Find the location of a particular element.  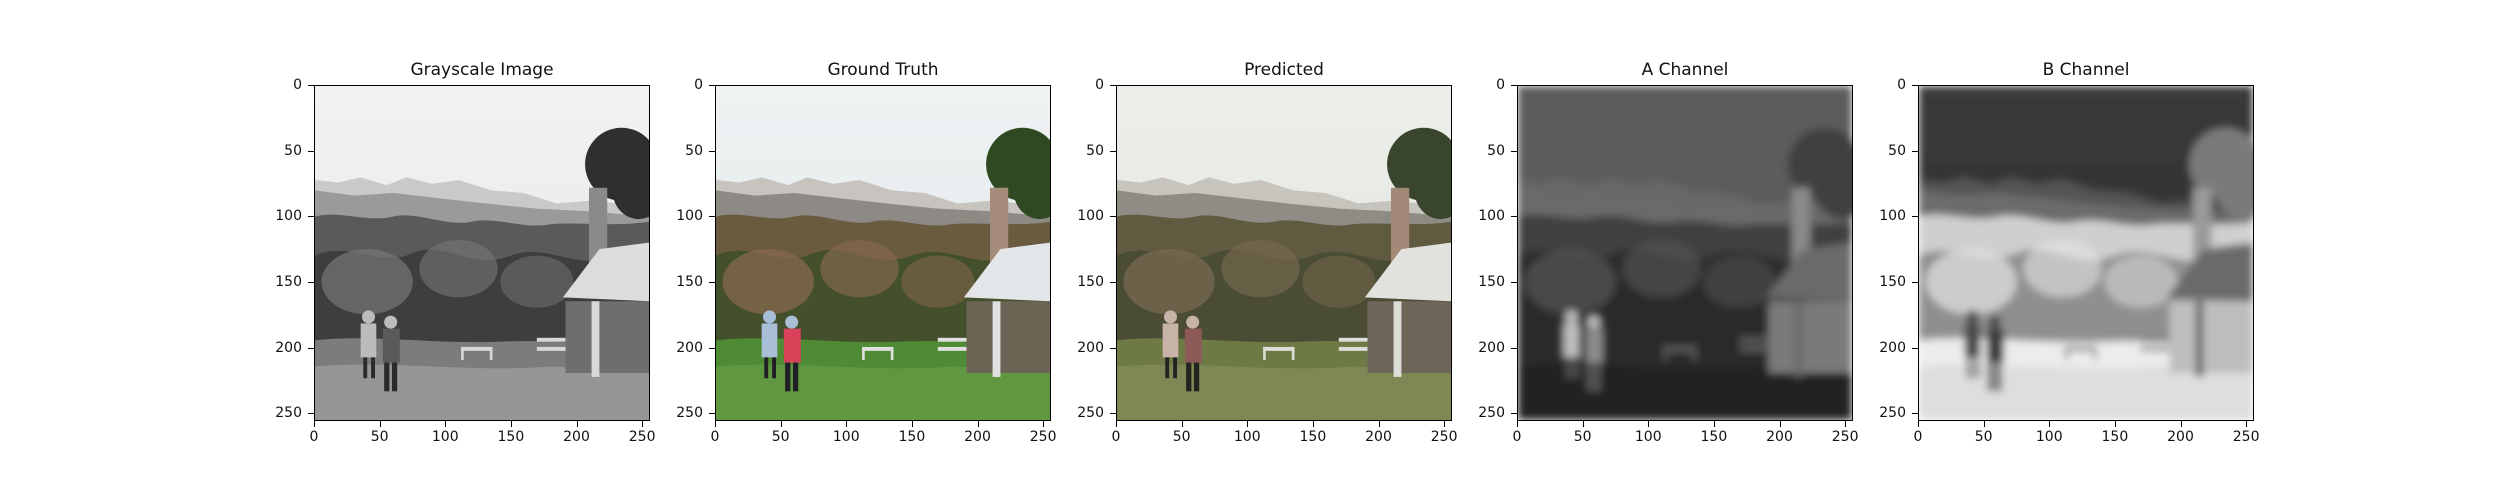

panel-title: Predicted is located at coordinates (1284, 70).